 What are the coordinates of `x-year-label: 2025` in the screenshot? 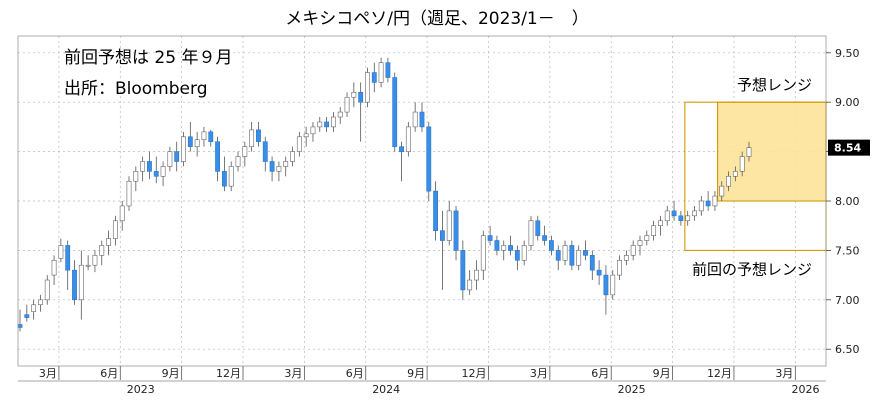 It's located at (632, 389).